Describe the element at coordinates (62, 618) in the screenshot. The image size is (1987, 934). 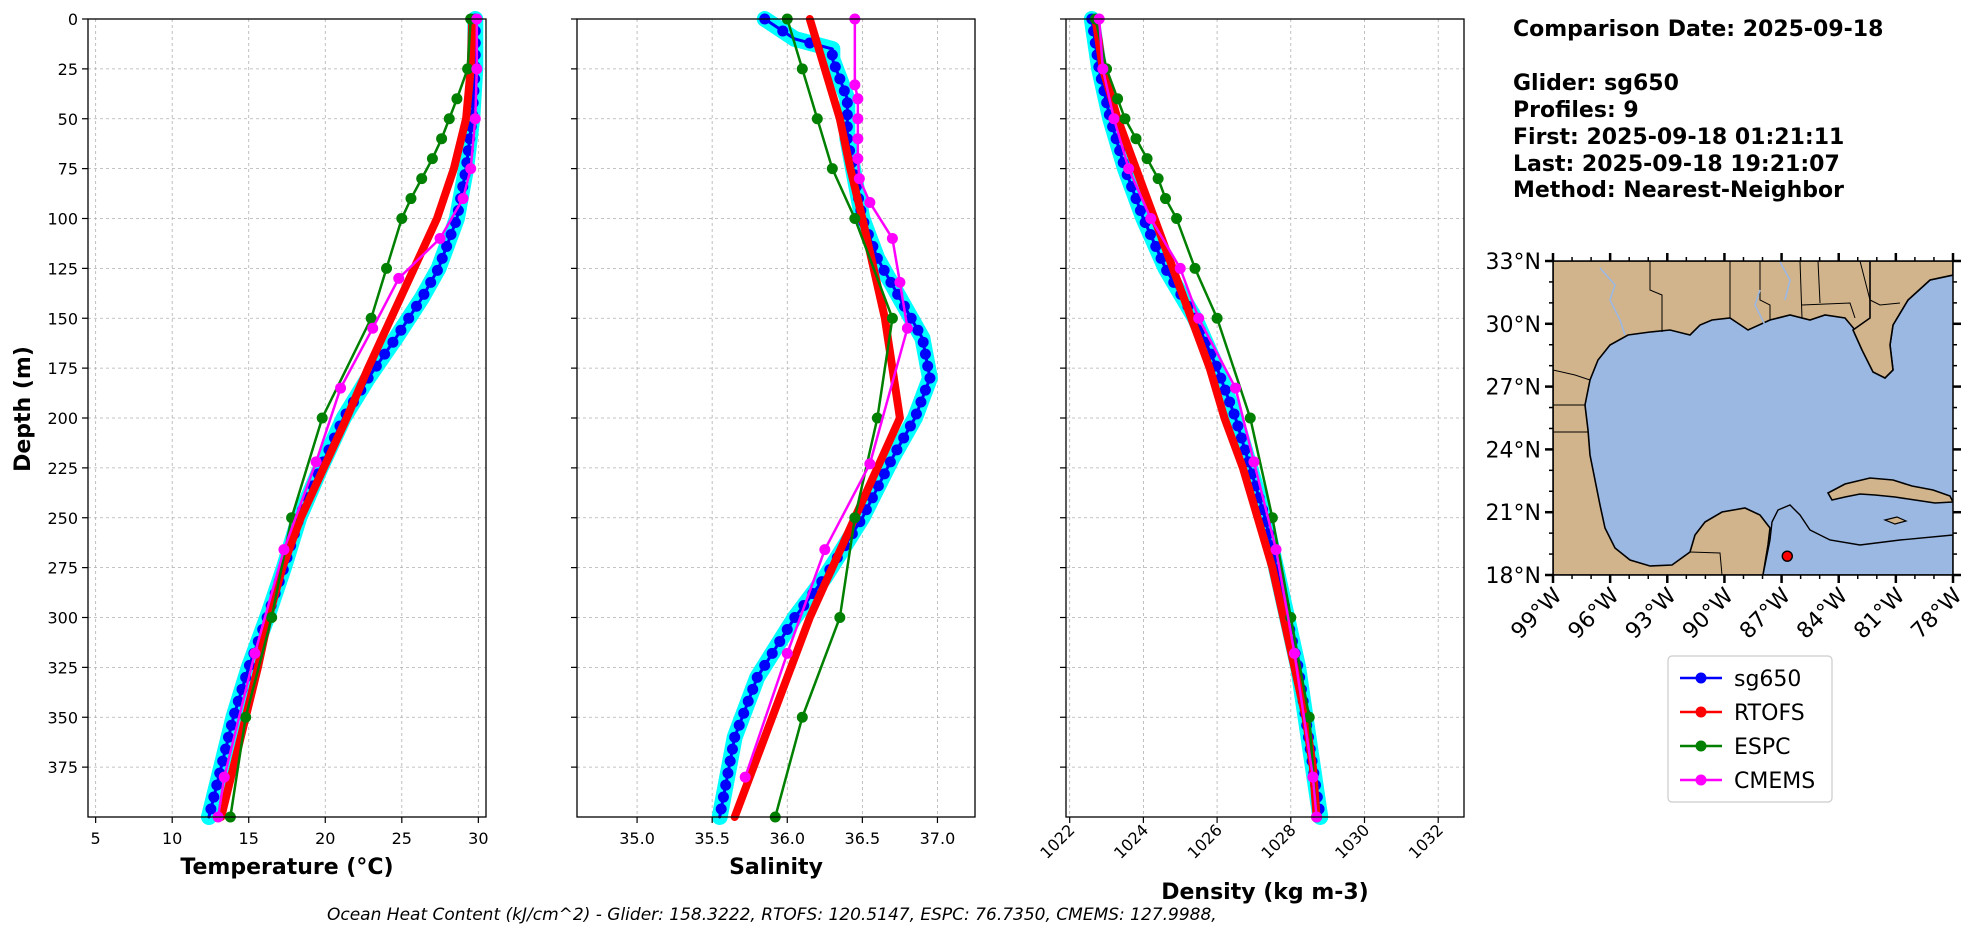
I see `y-tick-label: 300` at that location.